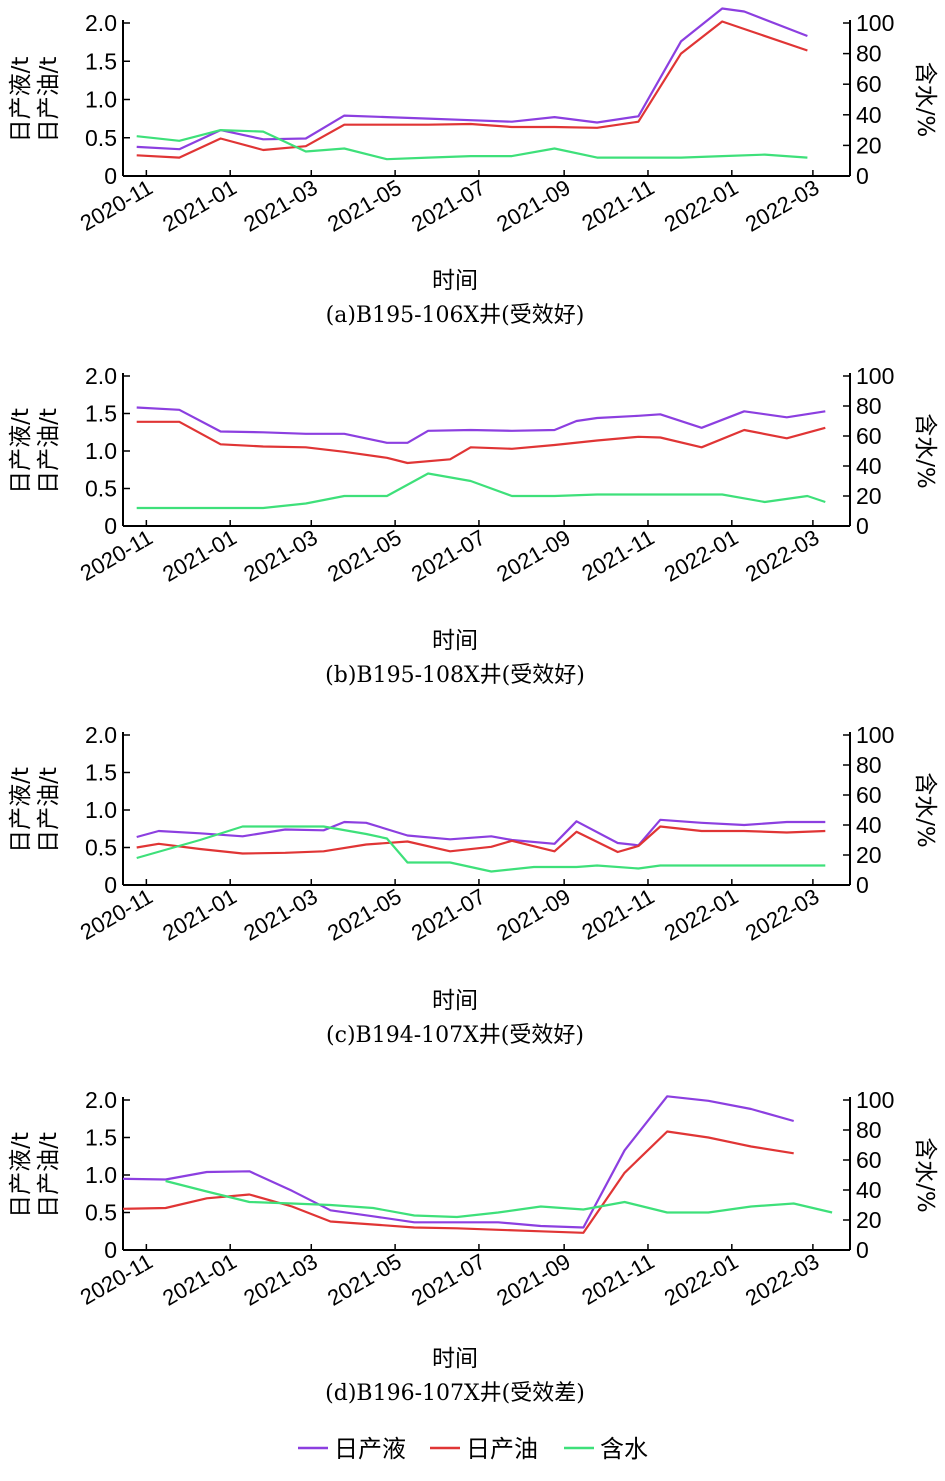 The width and height of the screenshot is (945, 1481). Describe the element at coordinates (502, 1449) in the screenshot. I see `legend-label: 日产油` at that location.